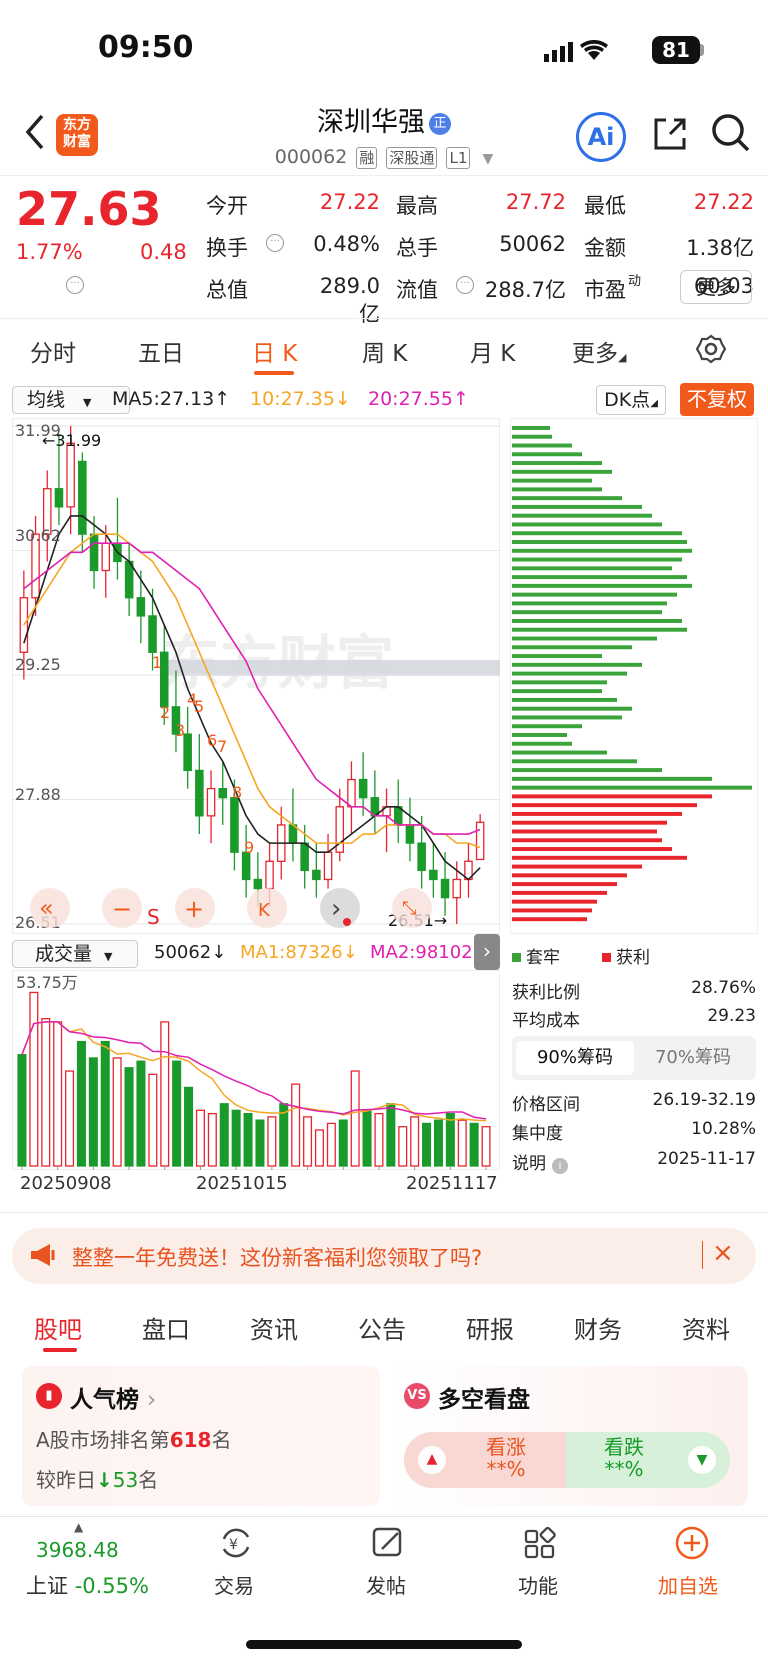 This screenshot has height=1665, width=768. I want to click on current-price: 27.63, so click(89, 209).